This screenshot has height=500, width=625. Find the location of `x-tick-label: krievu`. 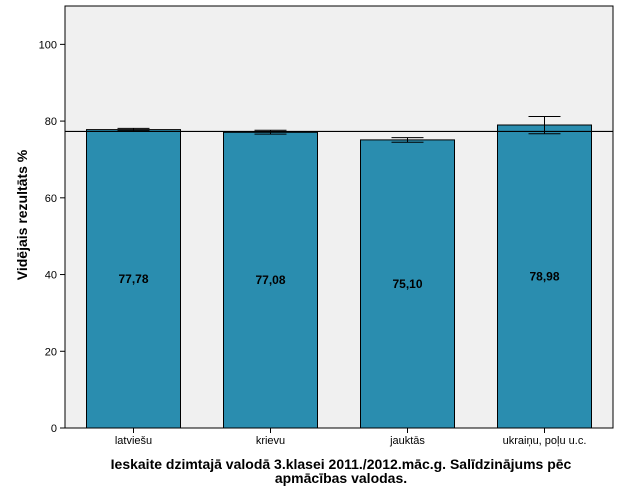

x-tick-label: krievu is located at coordinates (270, 441).